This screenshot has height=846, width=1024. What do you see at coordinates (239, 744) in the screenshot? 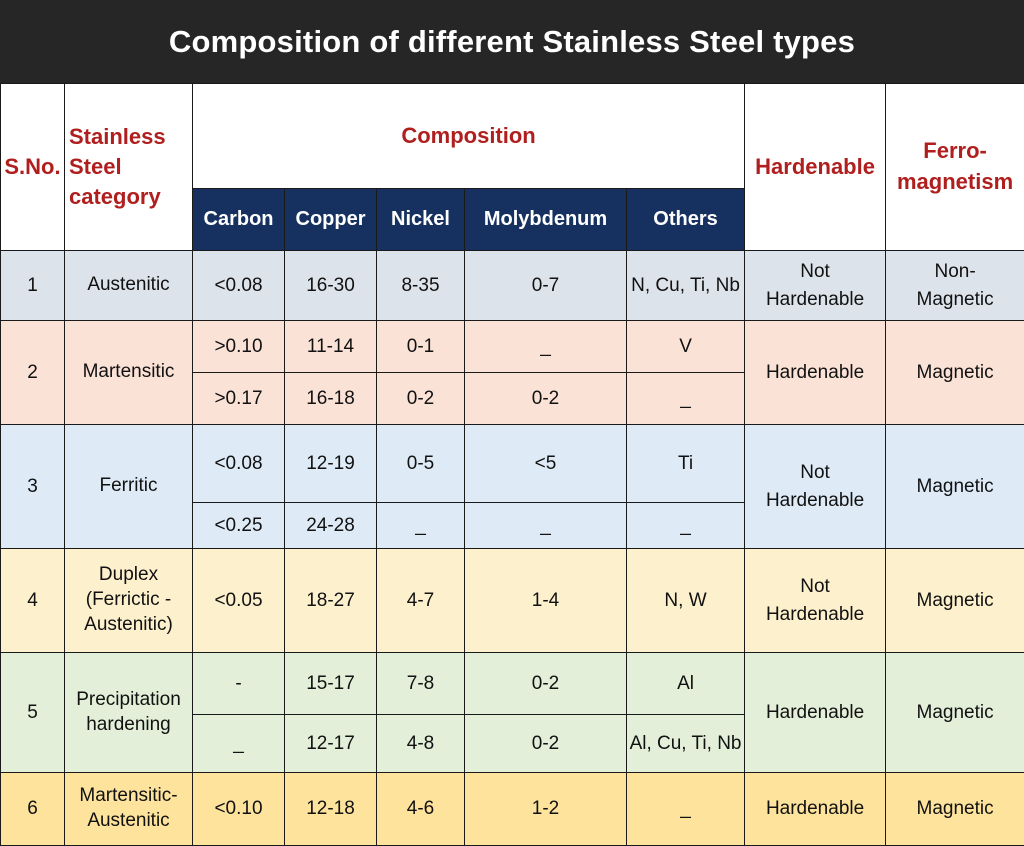
I see `cell-carbon: _` at bounding box center [239, 744].